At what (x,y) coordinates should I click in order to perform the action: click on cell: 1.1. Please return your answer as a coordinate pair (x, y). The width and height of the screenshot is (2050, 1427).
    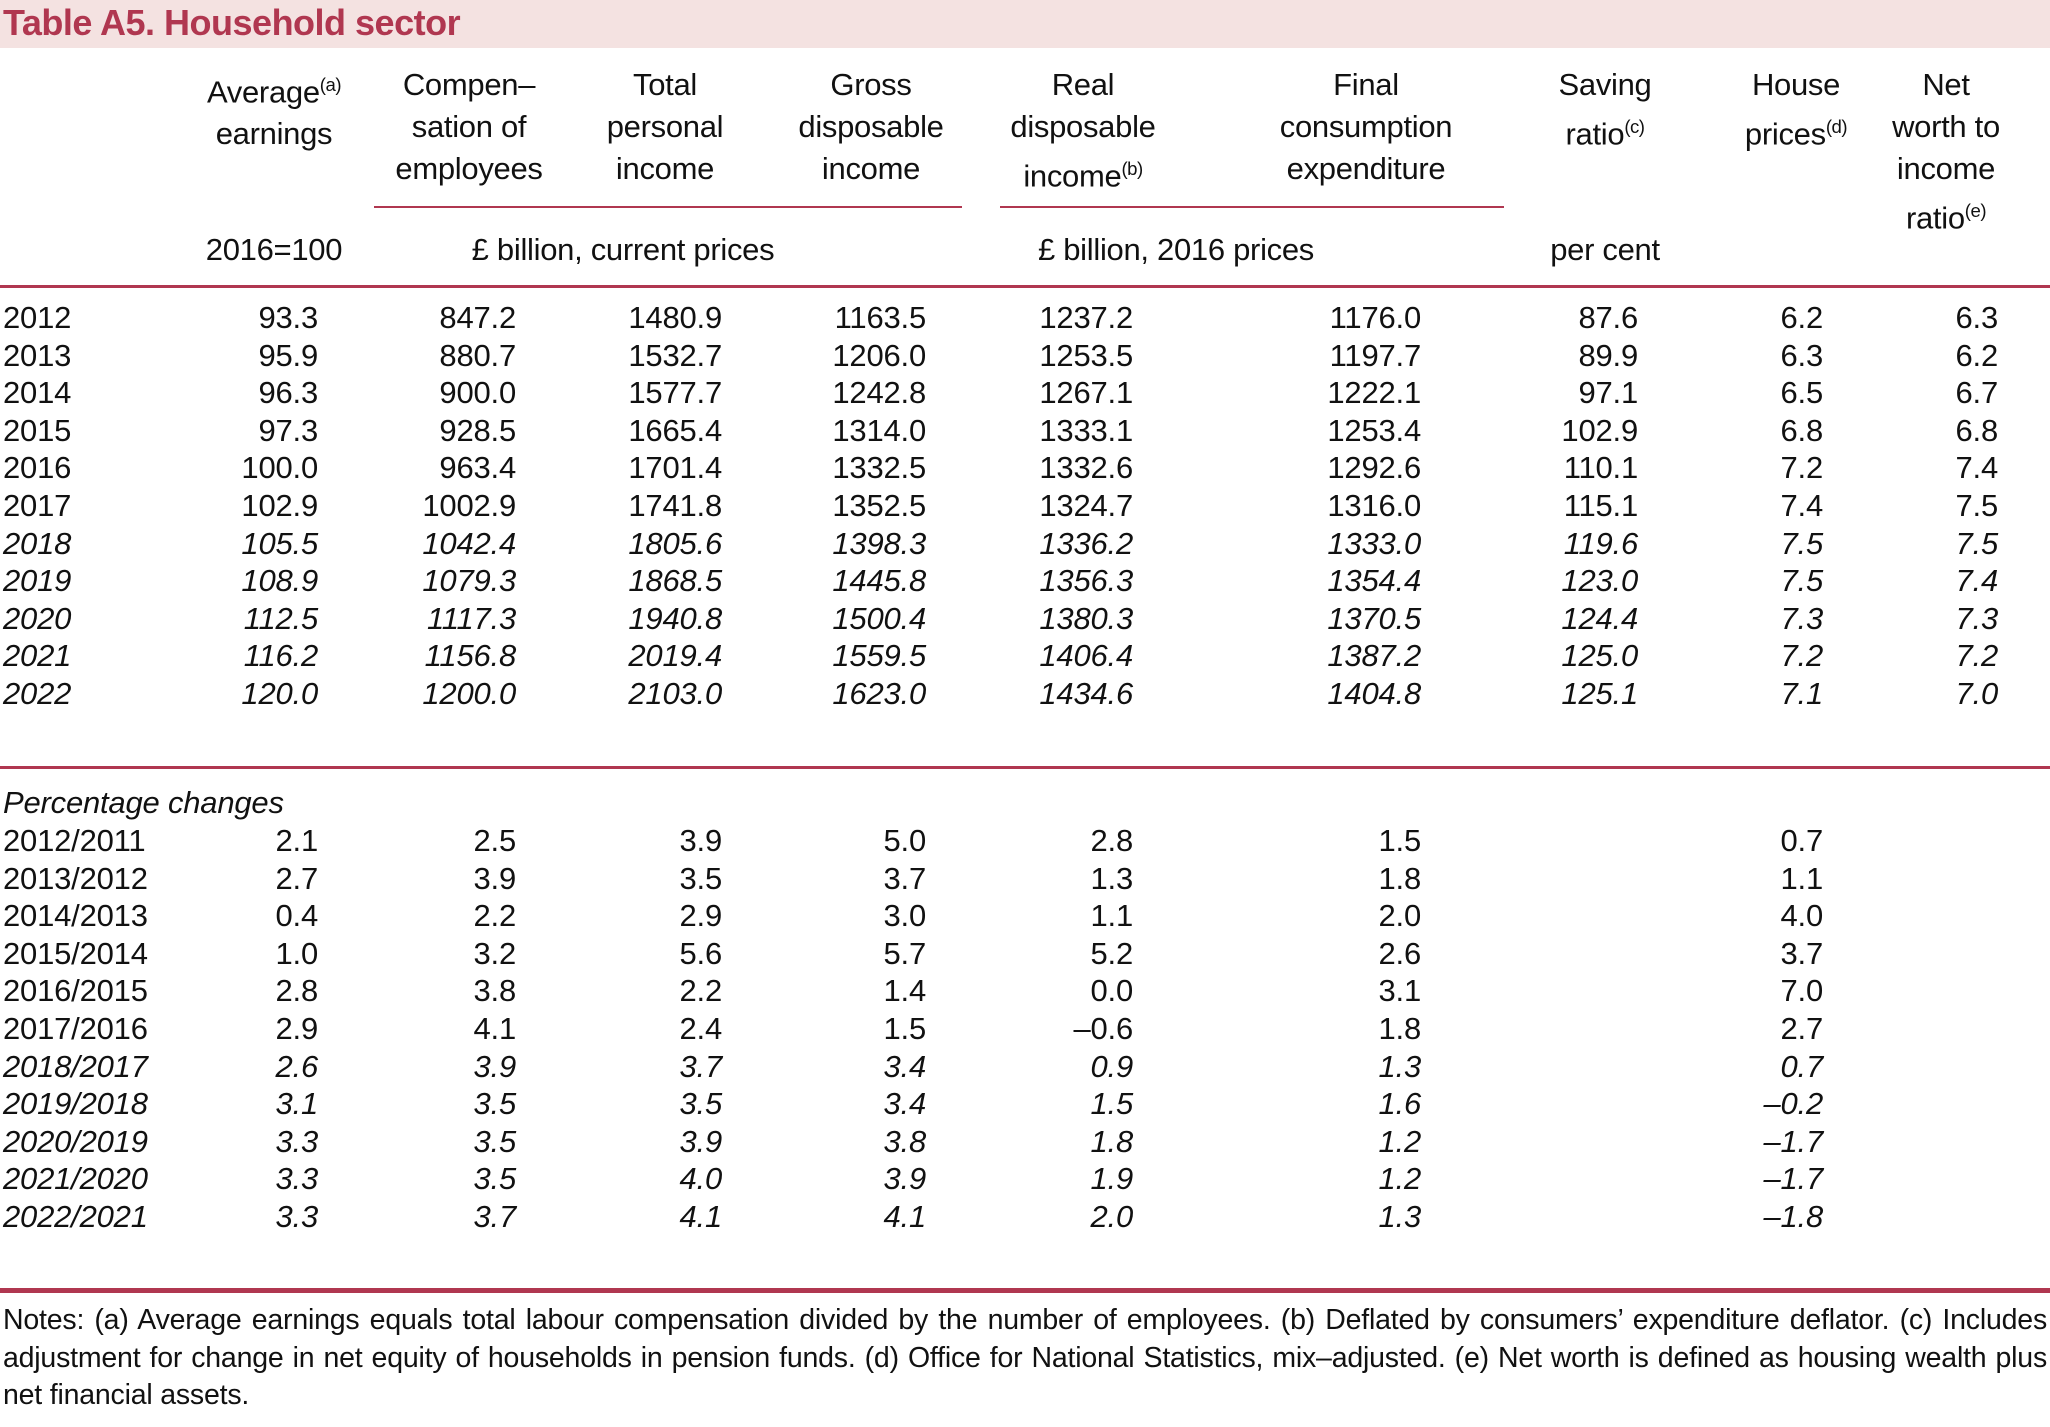
    Looking at the image, I should click on (1112, 916).